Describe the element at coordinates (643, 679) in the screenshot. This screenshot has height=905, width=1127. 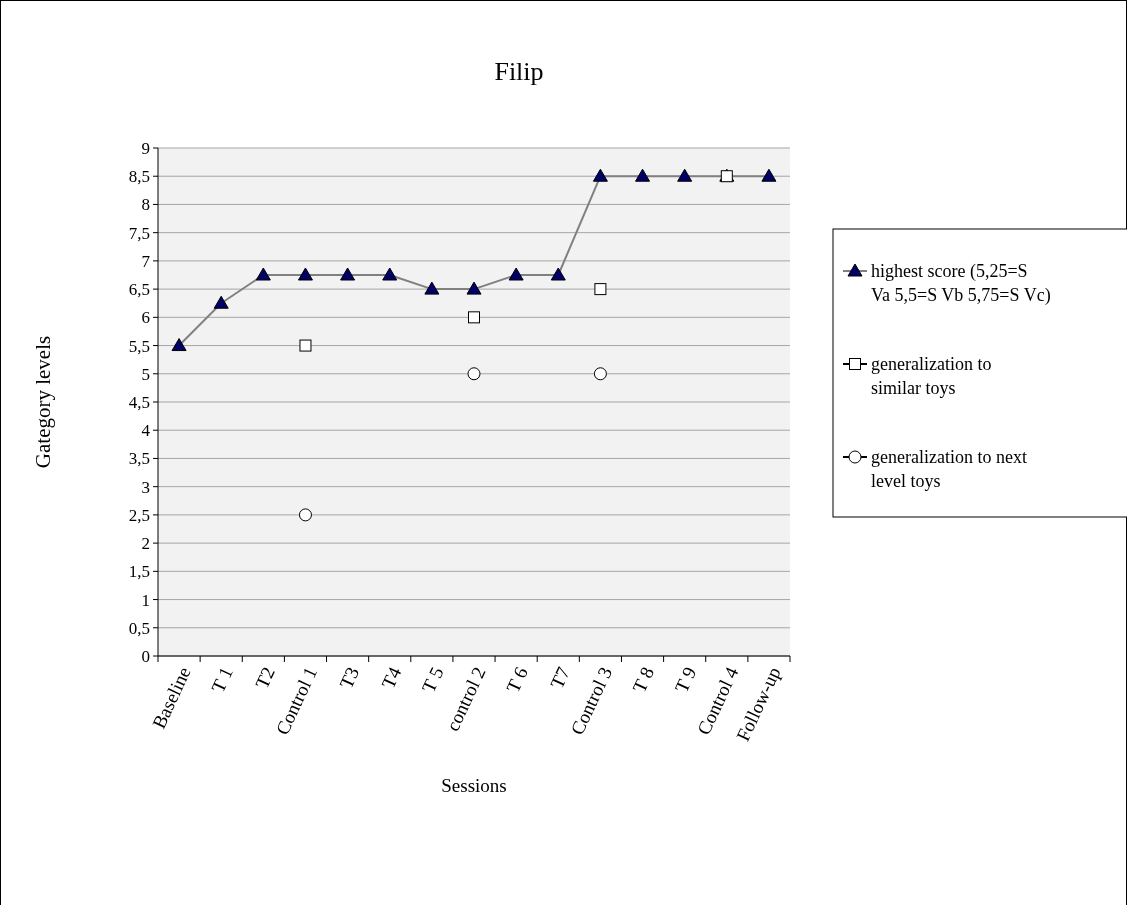
I see `x-tick-label: T 8` at that location.